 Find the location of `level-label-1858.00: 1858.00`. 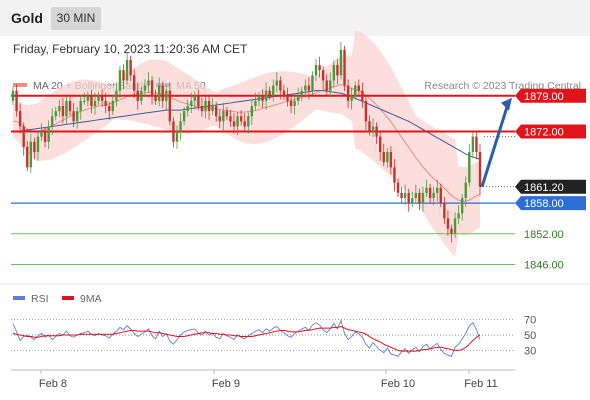

level-label-1858.00: 1858.00 is located at coordinates (544, 204).